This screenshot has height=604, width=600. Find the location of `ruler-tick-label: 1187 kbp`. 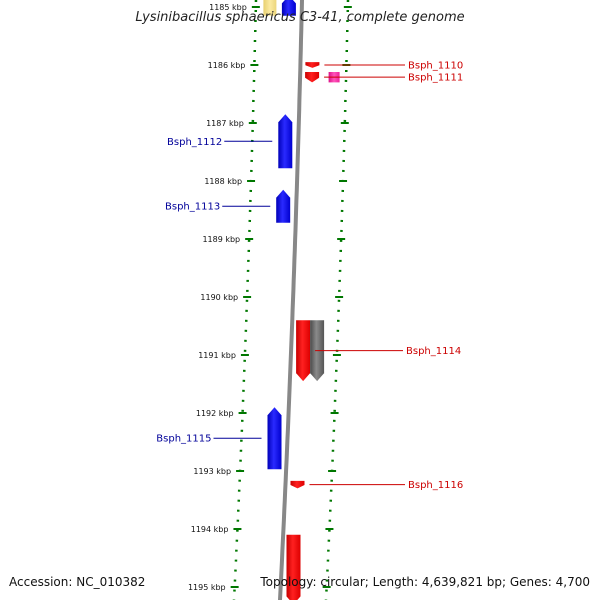

ruler-tick-label: 1187 kbp is located at coordinates (225, 123).